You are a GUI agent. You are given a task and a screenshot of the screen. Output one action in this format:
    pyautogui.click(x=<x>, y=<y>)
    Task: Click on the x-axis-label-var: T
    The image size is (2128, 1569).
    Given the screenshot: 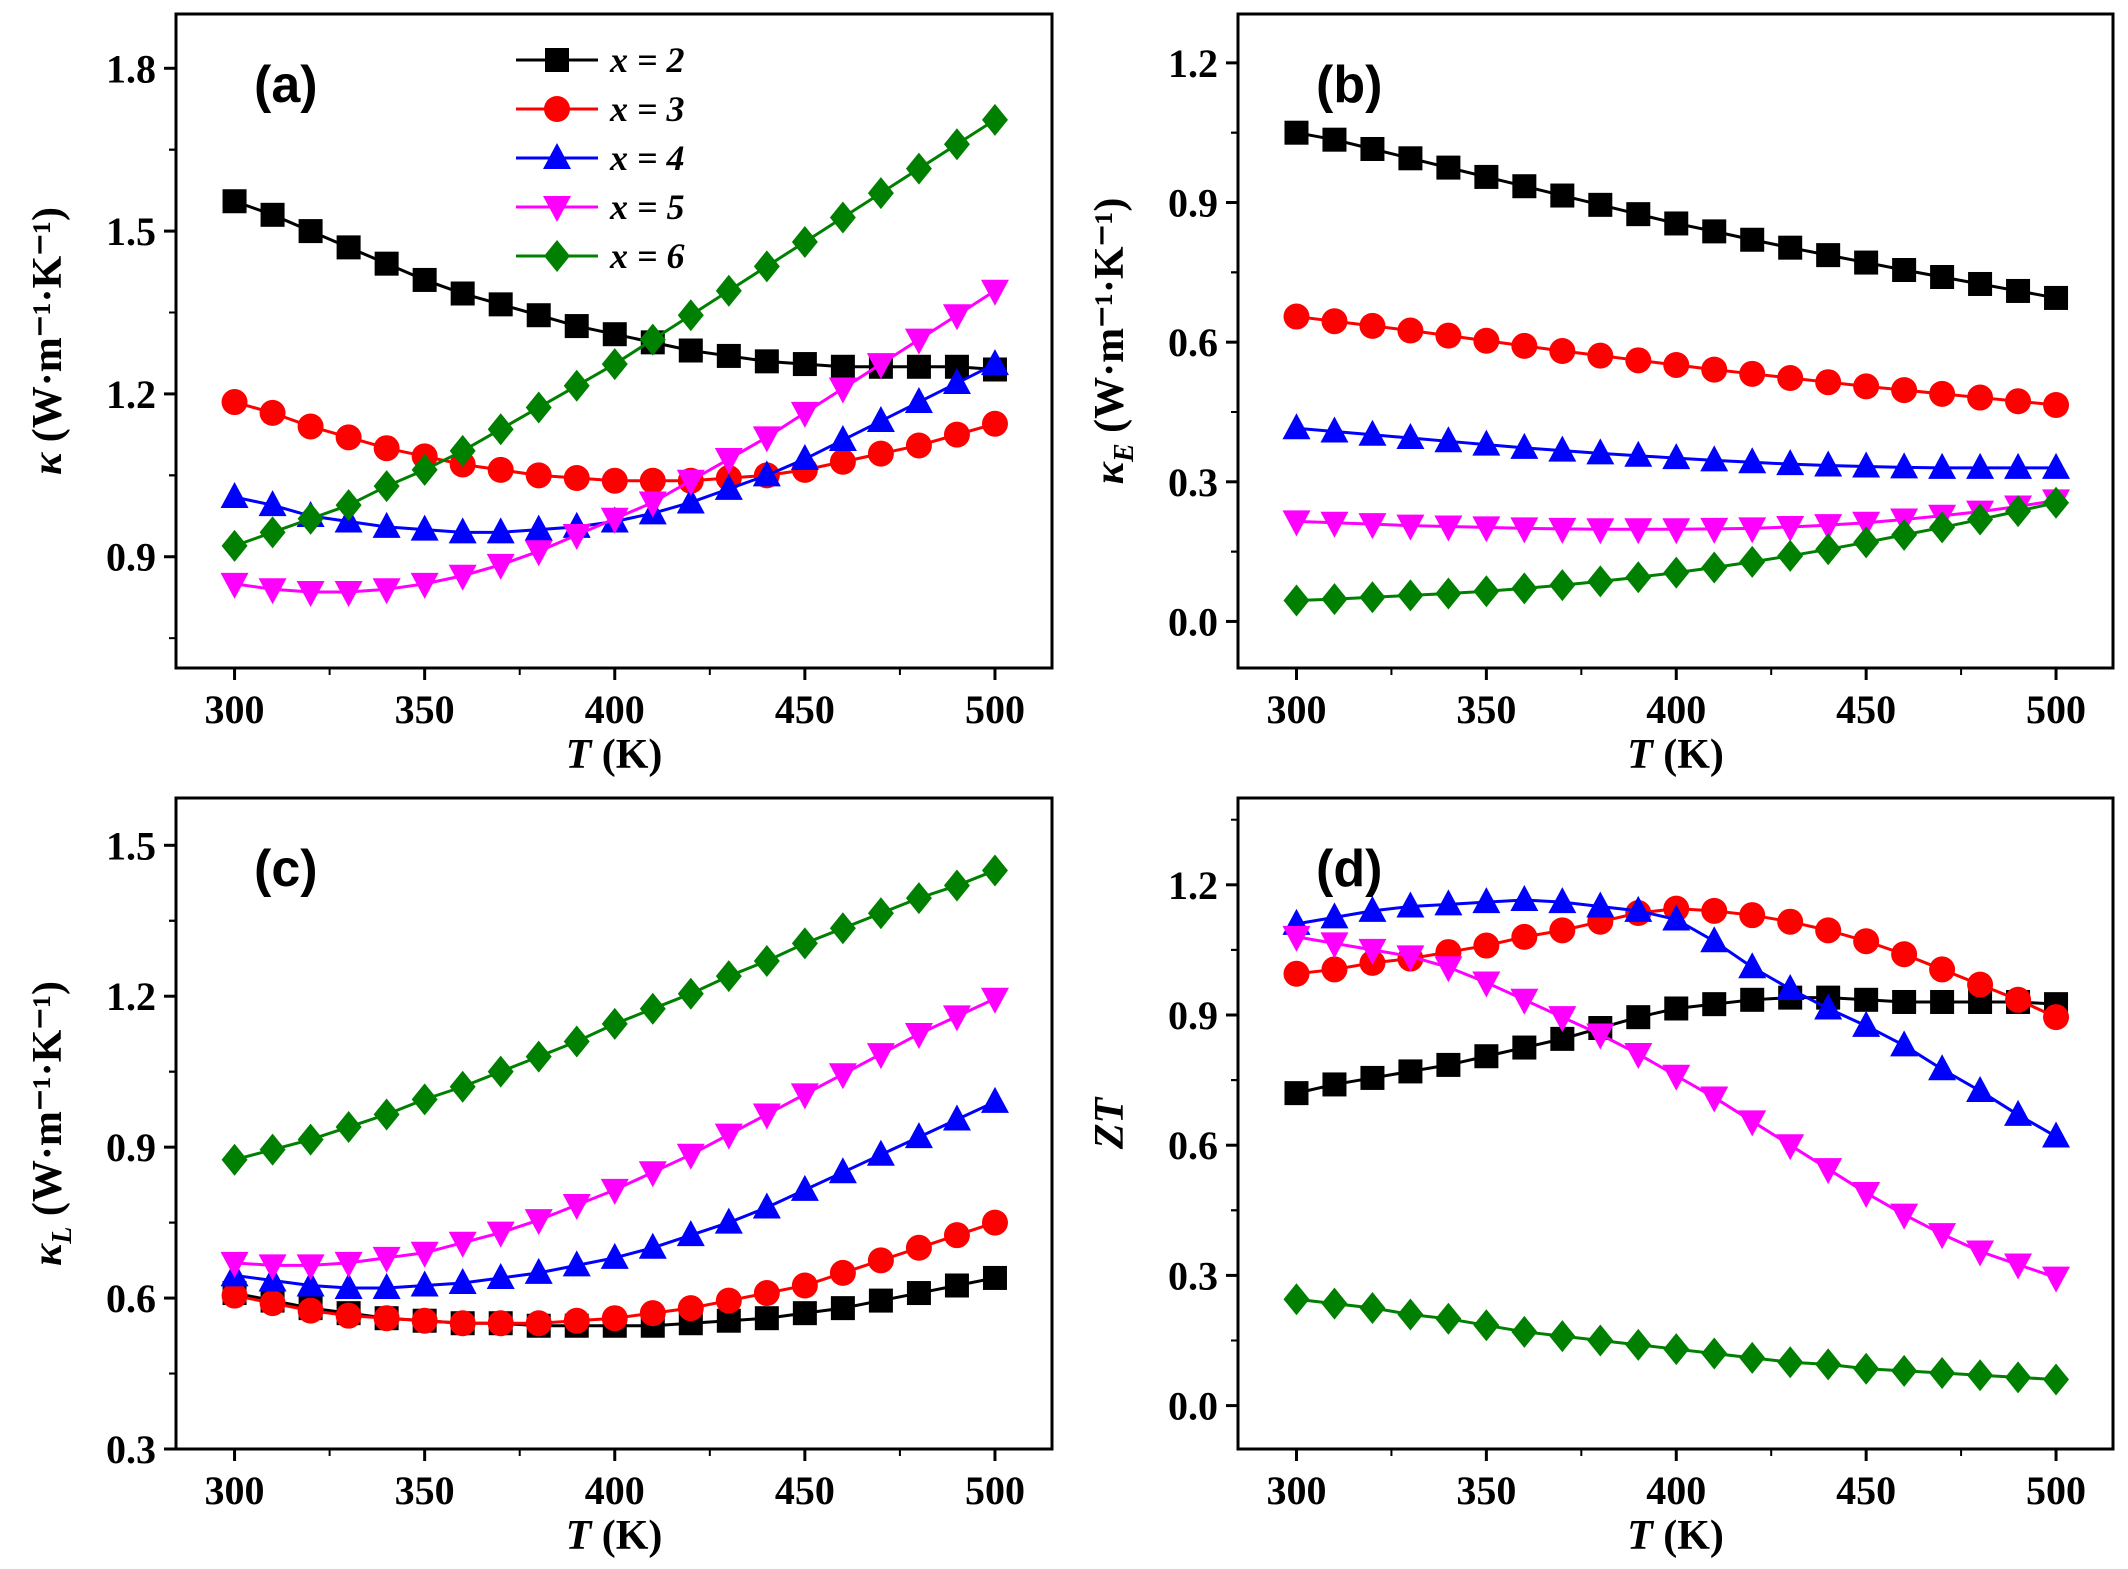 What is the action you would take?
    pyautogui.click(x=1645, y=755)
    